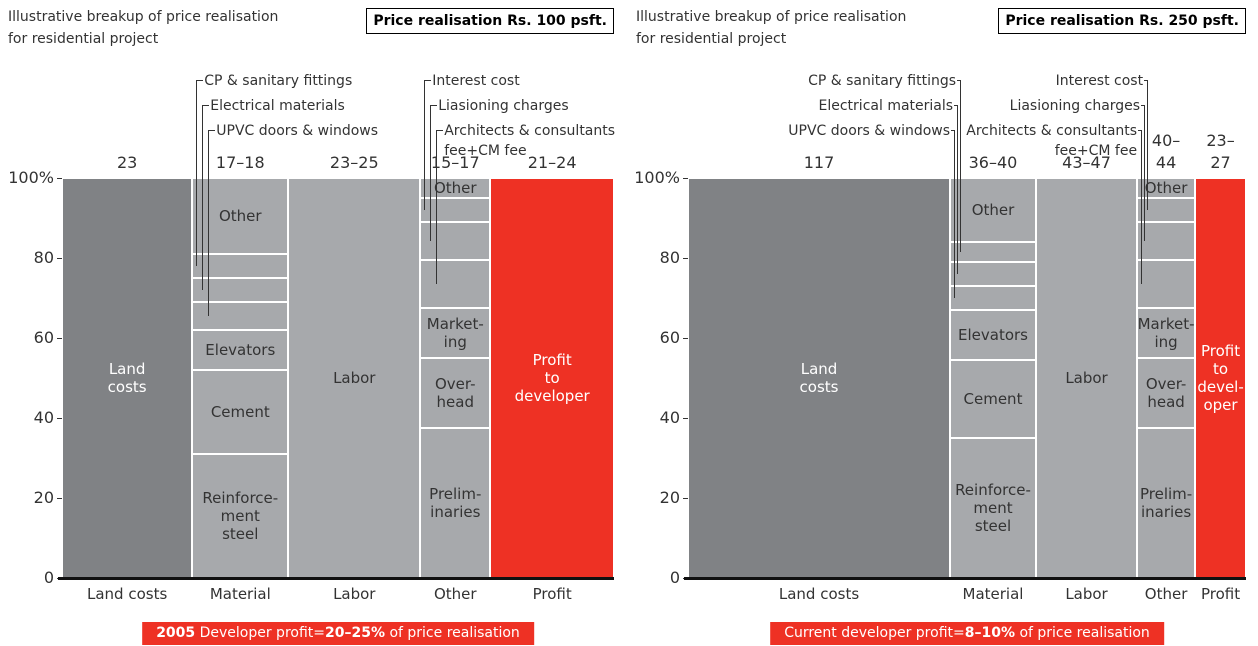 Image resolution: width=1258 pixels, height=646 pixels. I want to click on column-total: 36–40, so click(993, 162).